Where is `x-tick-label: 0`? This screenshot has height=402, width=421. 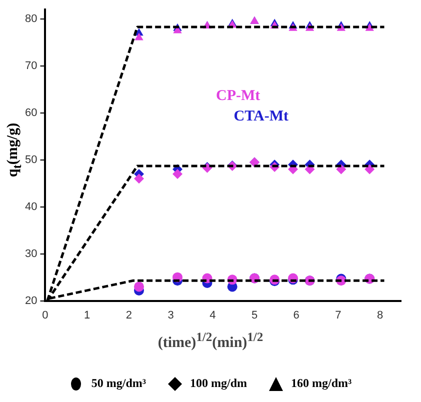
x-tick-label: 0 is located at coordinates (45, 315).